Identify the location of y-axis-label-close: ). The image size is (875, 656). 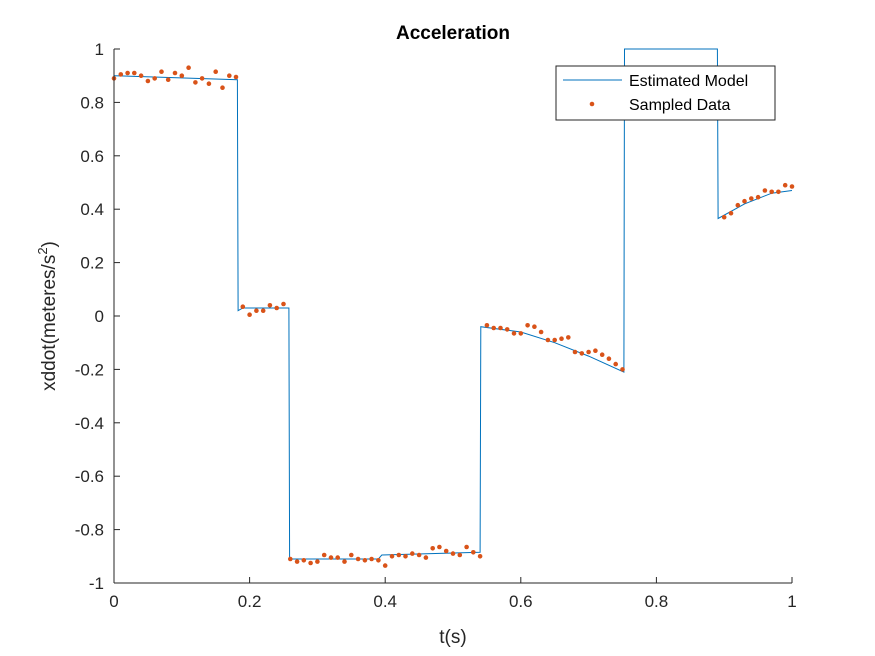
(49, 244).